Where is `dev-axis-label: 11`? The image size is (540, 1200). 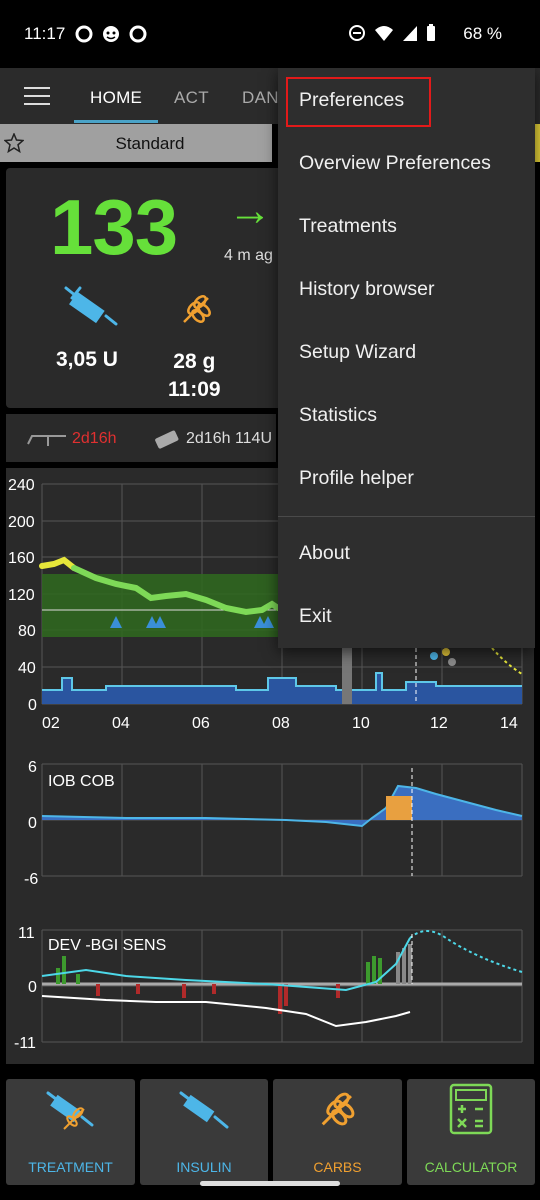
dev-axis-label: 11 is located at coordinates (26, 933).